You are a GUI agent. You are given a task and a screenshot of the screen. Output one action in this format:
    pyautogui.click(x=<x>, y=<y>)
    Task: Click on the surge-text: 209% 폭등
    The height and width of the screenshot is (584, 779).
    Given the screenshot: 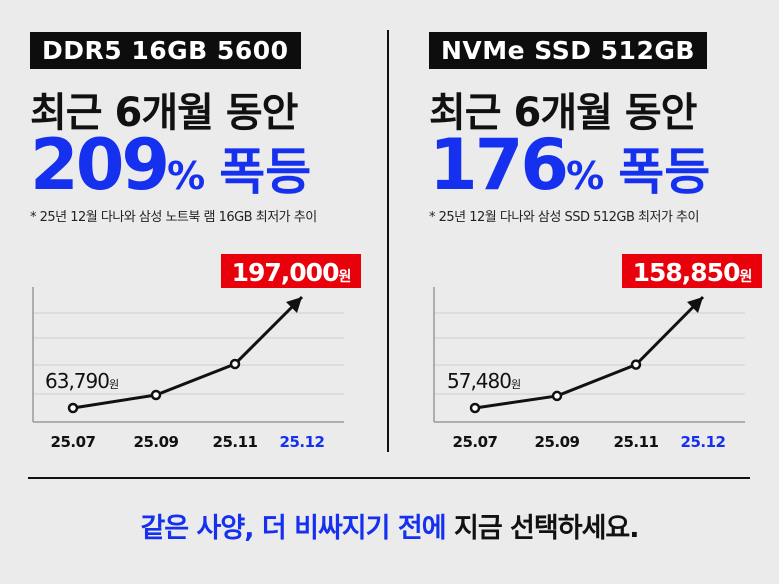 What is the action you would take?
    pyautogui.click(x=170, y=165)
    